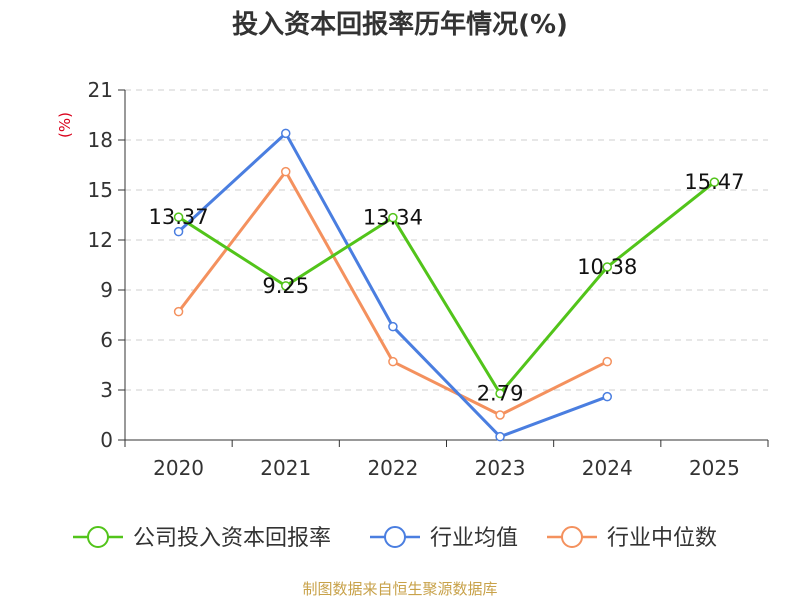 The height and width of the screenshot is (600, 800). What do you see at coordinates (106, 340) in the screenshot?
I see `y-tick-label: 6` at bounding box center [106, 340].